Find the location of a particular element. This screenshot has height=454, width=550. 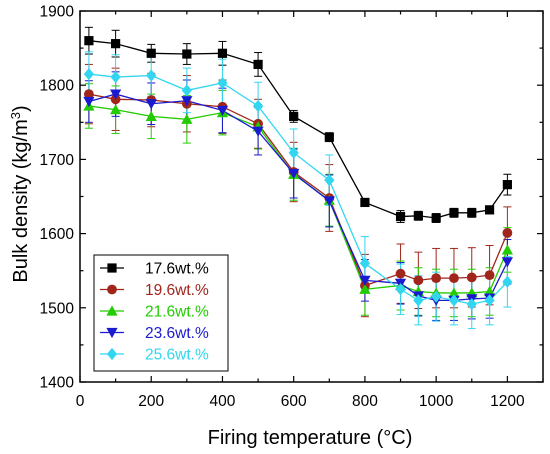

y-tick-label: 1500 is located at coordinates (57, 308).